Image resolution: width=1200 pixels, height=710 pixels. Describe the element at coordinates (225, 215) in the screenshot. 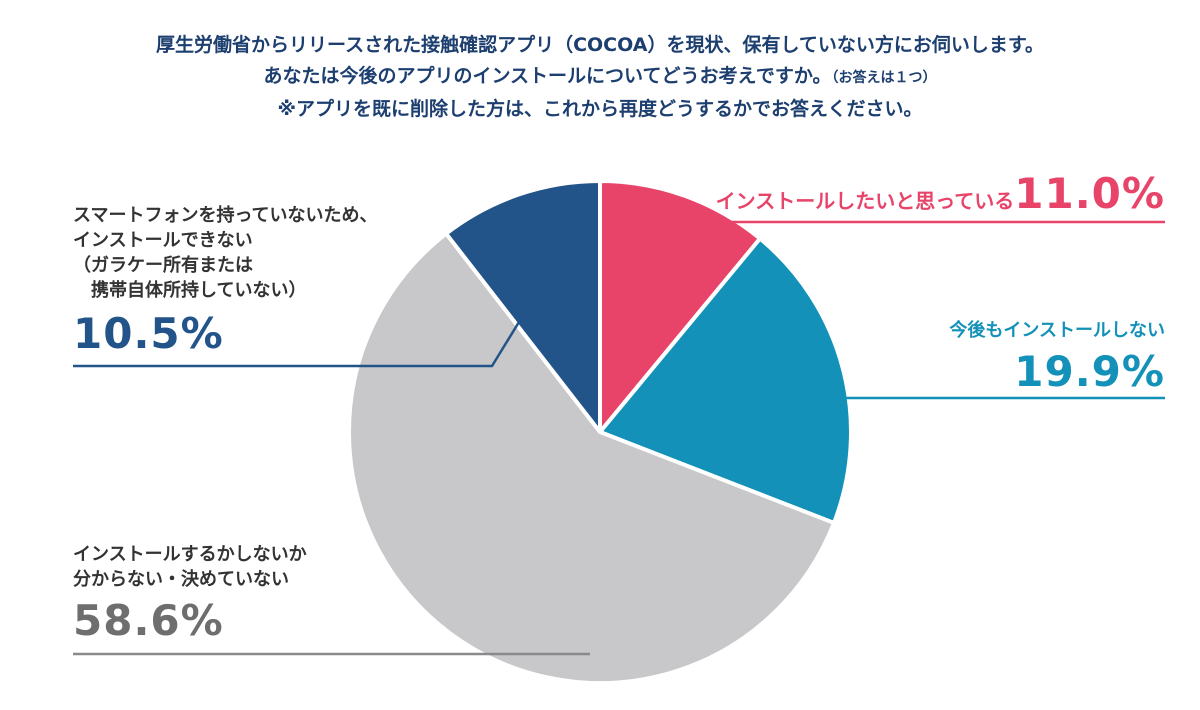

I see `label-no-smartphone-line-1: スマートフォンを持っていないため、` at that location.